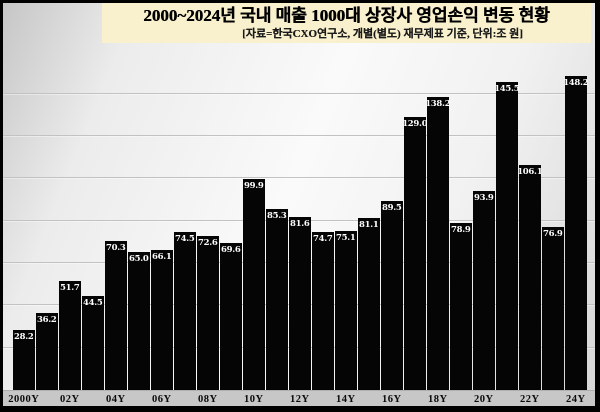 This screenshot has width=600, height=412. What do you see at coordinates (138, 259) in the screenshot?
I see `bar-value-label-2005: 65.0` at bounding box center [138, 259].